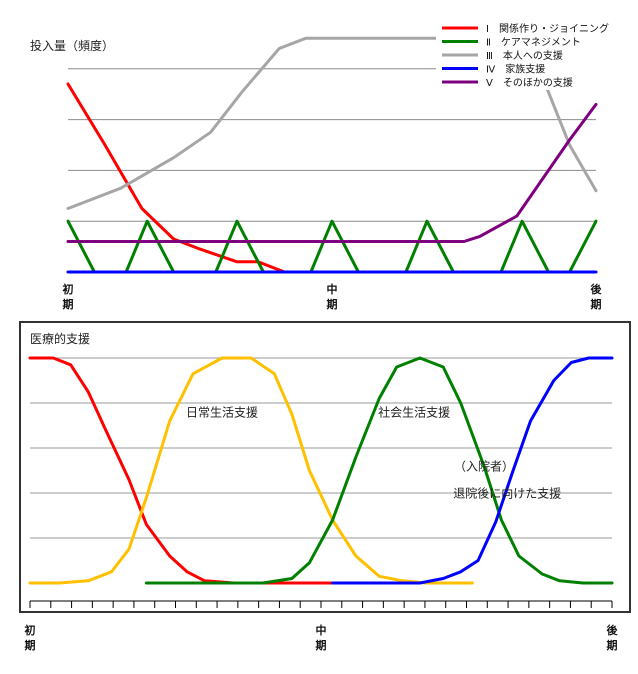 This screenshot has height=674, width=638. What do you see at coordinates (68, 289) in the screenshot?
I see `chart-1-x-tick-label: 初` at bounding box center [68, 289].